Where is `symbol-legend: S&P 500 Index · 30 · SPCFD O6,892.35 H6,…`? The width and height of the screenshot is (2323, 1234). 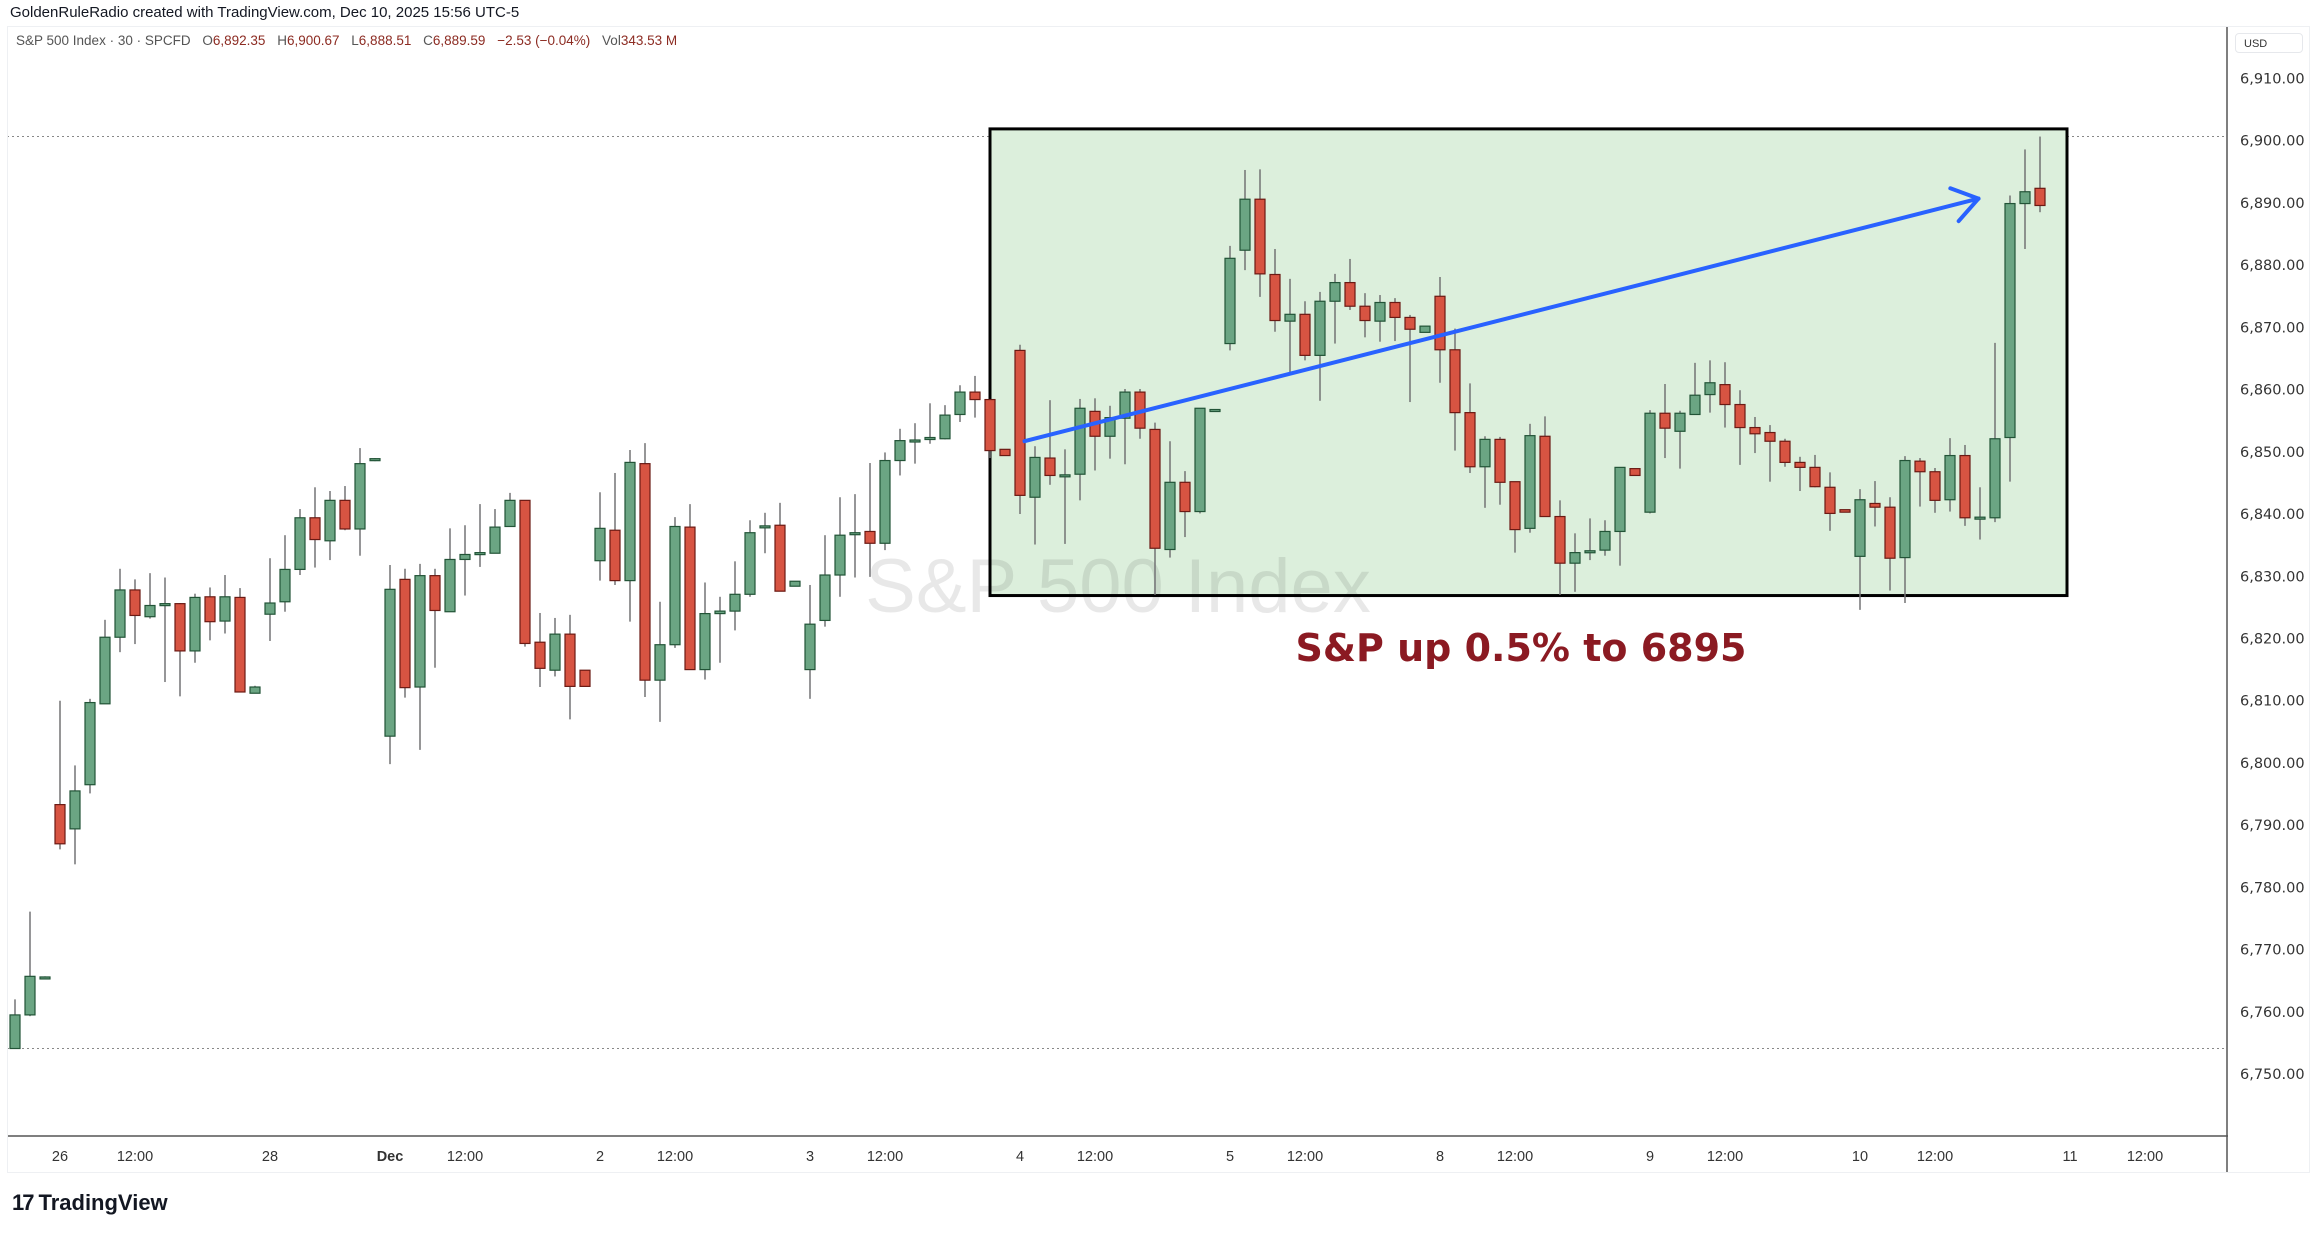
symbol-legend: S&P 500 Index · 30 · SPCFD O6,892.35 H6,… is located at coordinates (350, 40).